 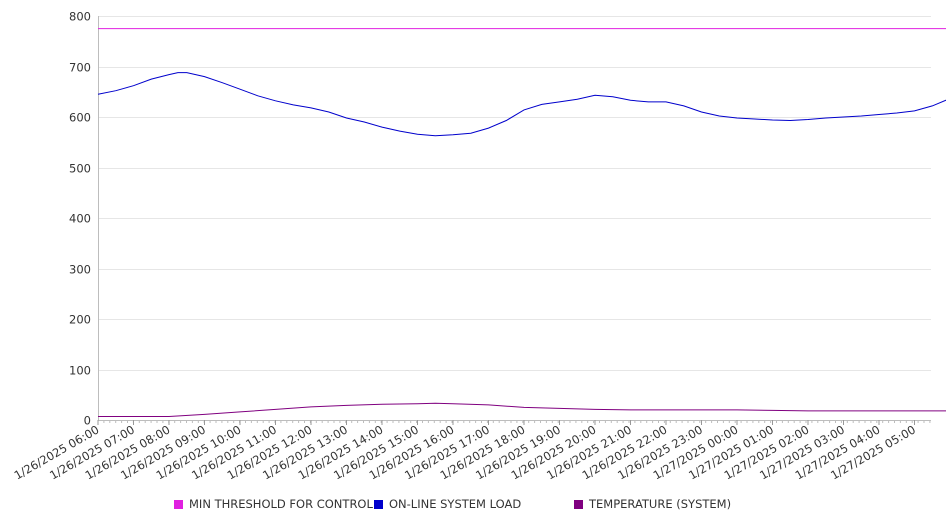 I want to click on legend-swatch-temperature, so click(x=578, y=504).